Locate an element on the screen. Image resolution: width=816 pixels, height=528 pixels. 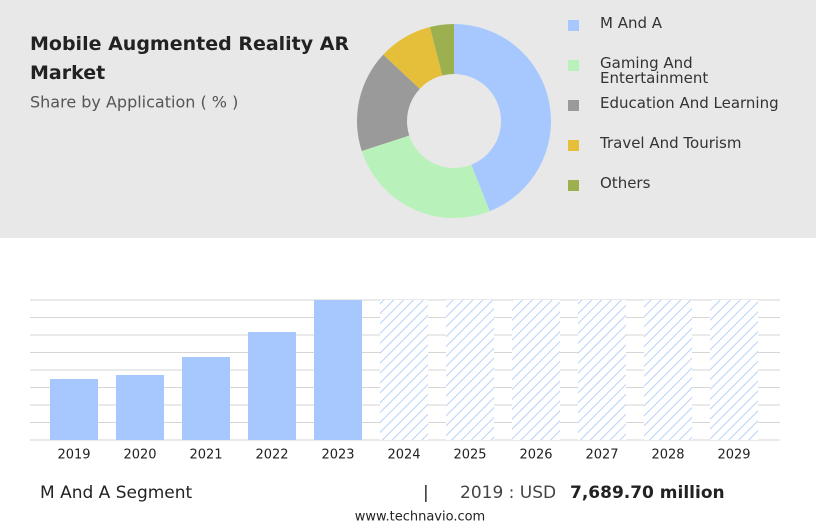
x-tick-label: 2028 is located at coordinates (667, 455).